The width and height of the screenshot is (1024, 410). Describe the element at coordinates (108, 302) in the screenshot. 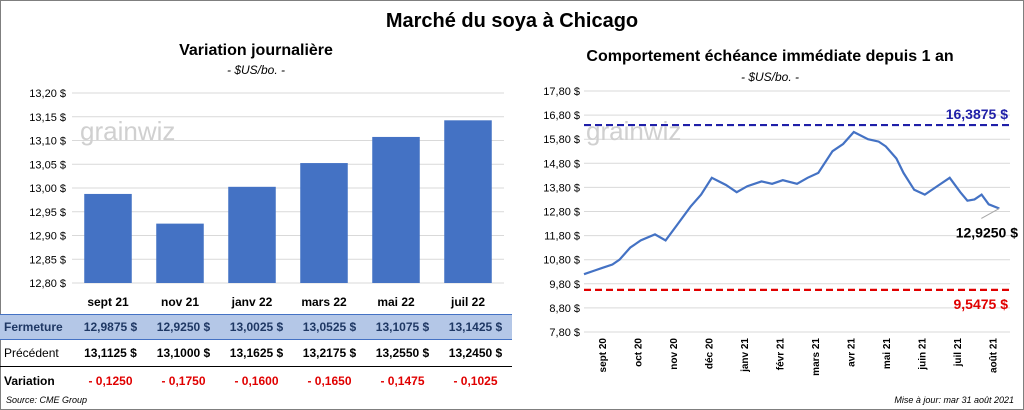

I see `x-tick-label: sept 21` at that location.